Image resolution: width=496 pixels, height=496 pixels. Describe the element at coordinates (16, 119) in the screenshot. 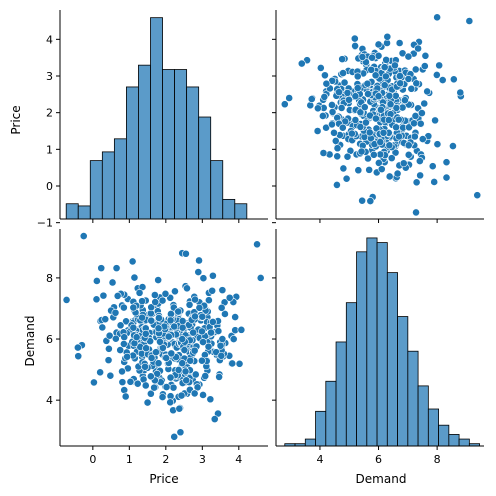

I see `y-axis-title-price: Price` at that location.